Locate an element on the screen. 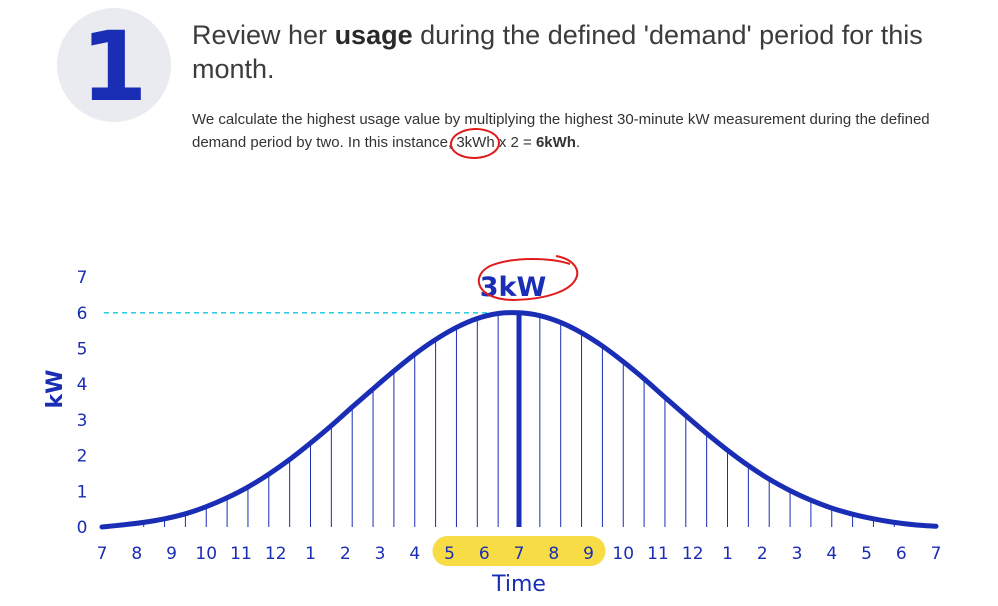 The height and width of the screenshot is (606, 998). demand-period-highlight is located at coordinates (519, 551).